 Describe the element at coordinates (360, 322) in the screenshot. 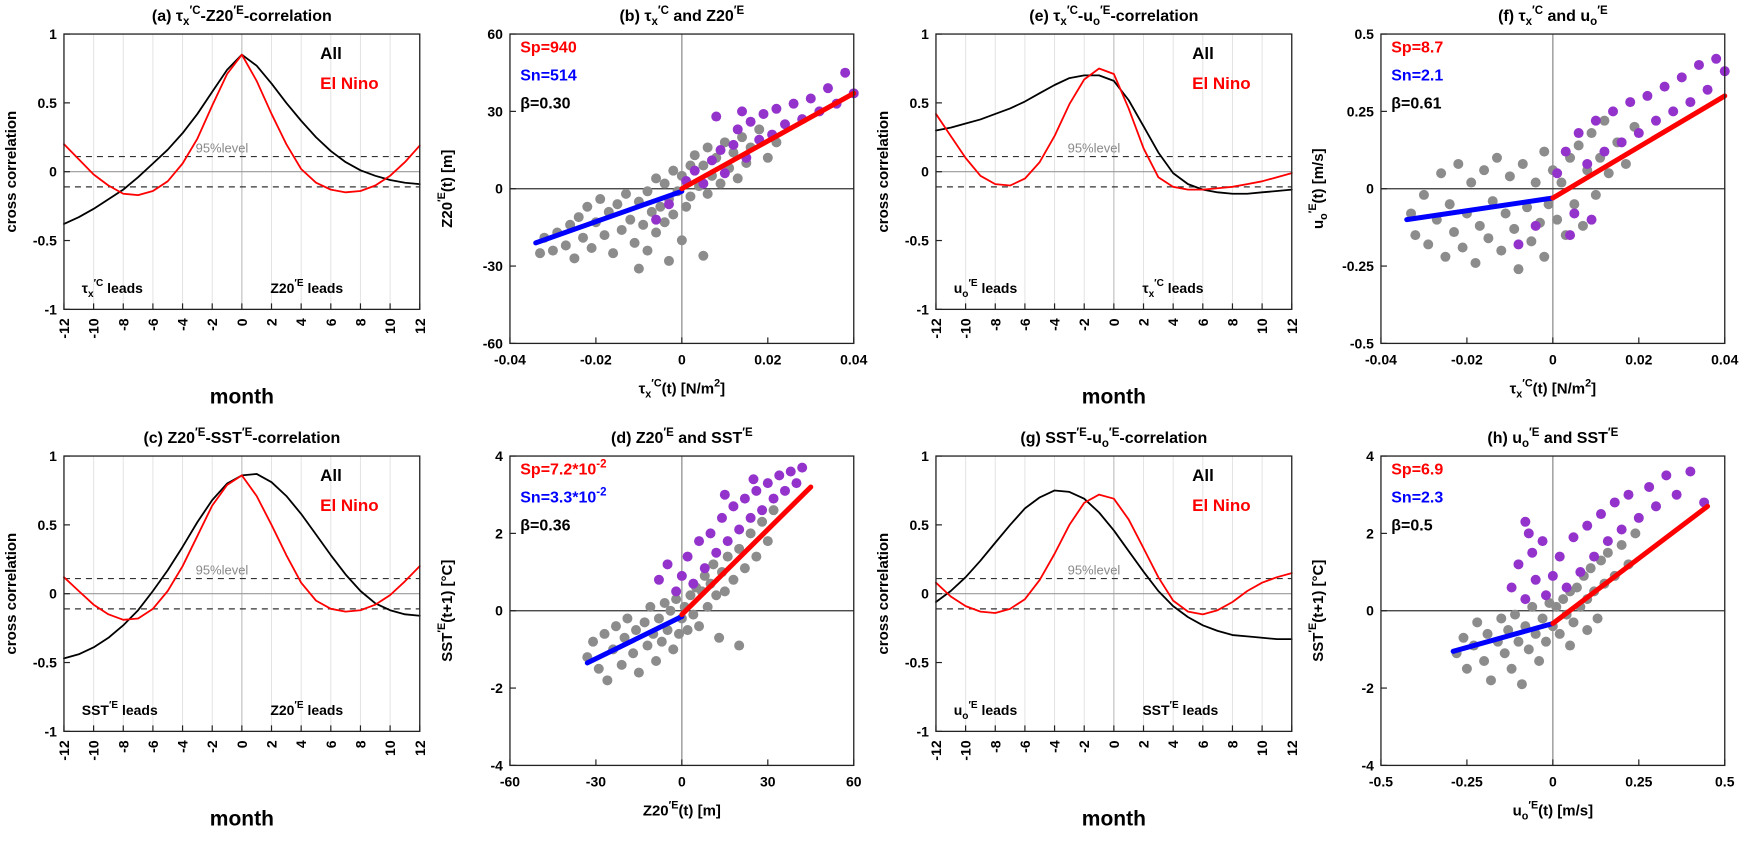

I see `svg-text: 8` at that location.